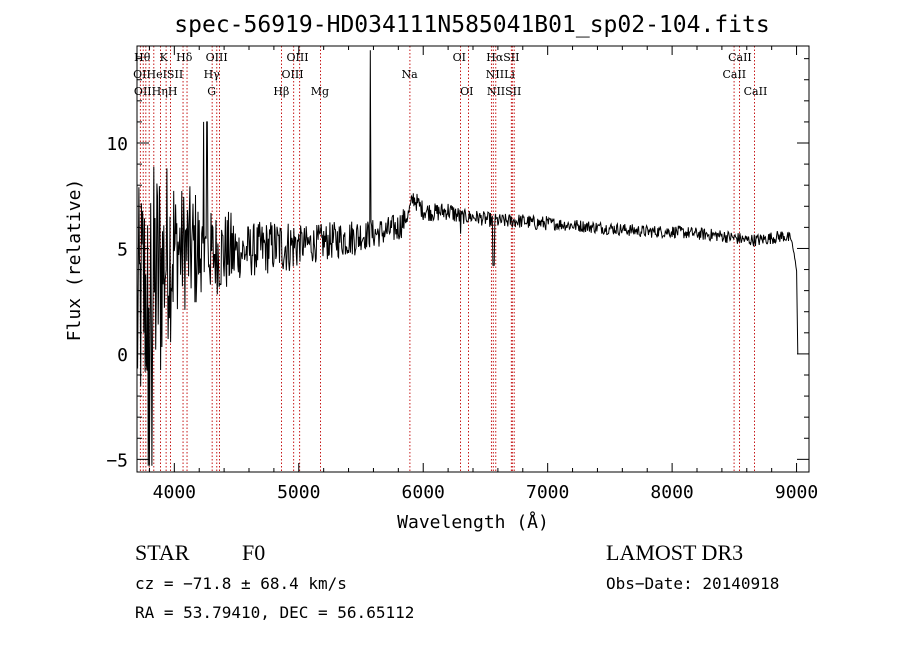 The width and height of the screenshot is (900, 649). I want to click on line-label-18: OI, so click(466, 91).